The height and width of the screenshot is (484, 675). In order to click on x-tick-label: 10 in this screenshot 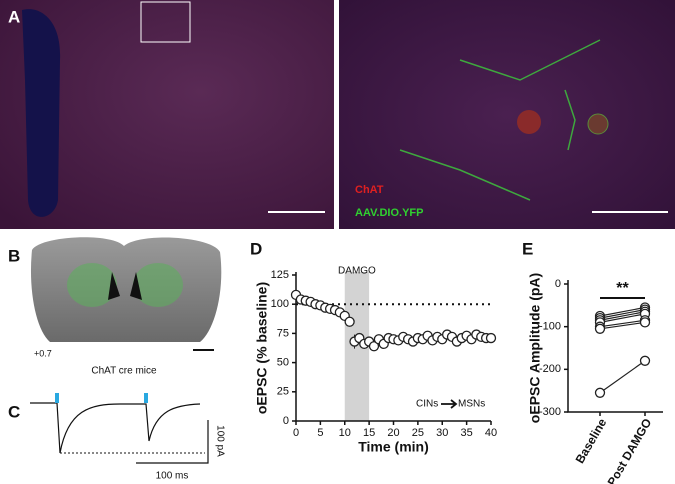, I will do `click(345, 433)`.